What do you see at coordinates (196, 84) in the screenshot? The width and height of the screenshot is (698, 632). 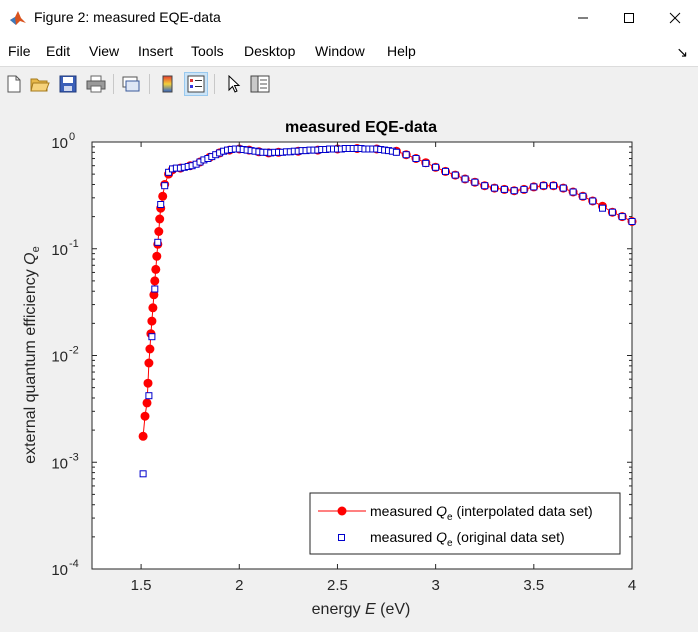 I see `legend-button` at bounding box center [196, 84].